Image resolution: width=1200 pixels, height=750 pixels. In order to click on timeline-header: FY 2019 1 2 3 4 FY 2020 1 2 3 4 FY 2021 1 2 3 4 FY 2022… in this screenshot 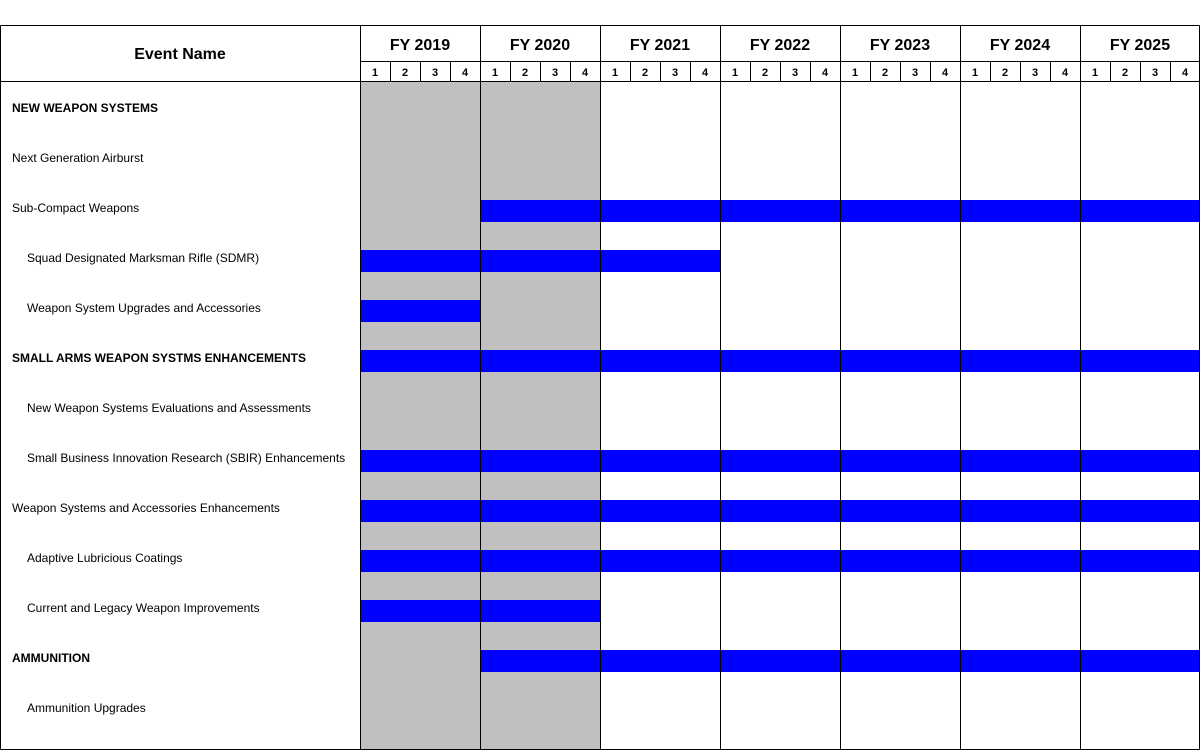, I will do `click(780, 58)`.